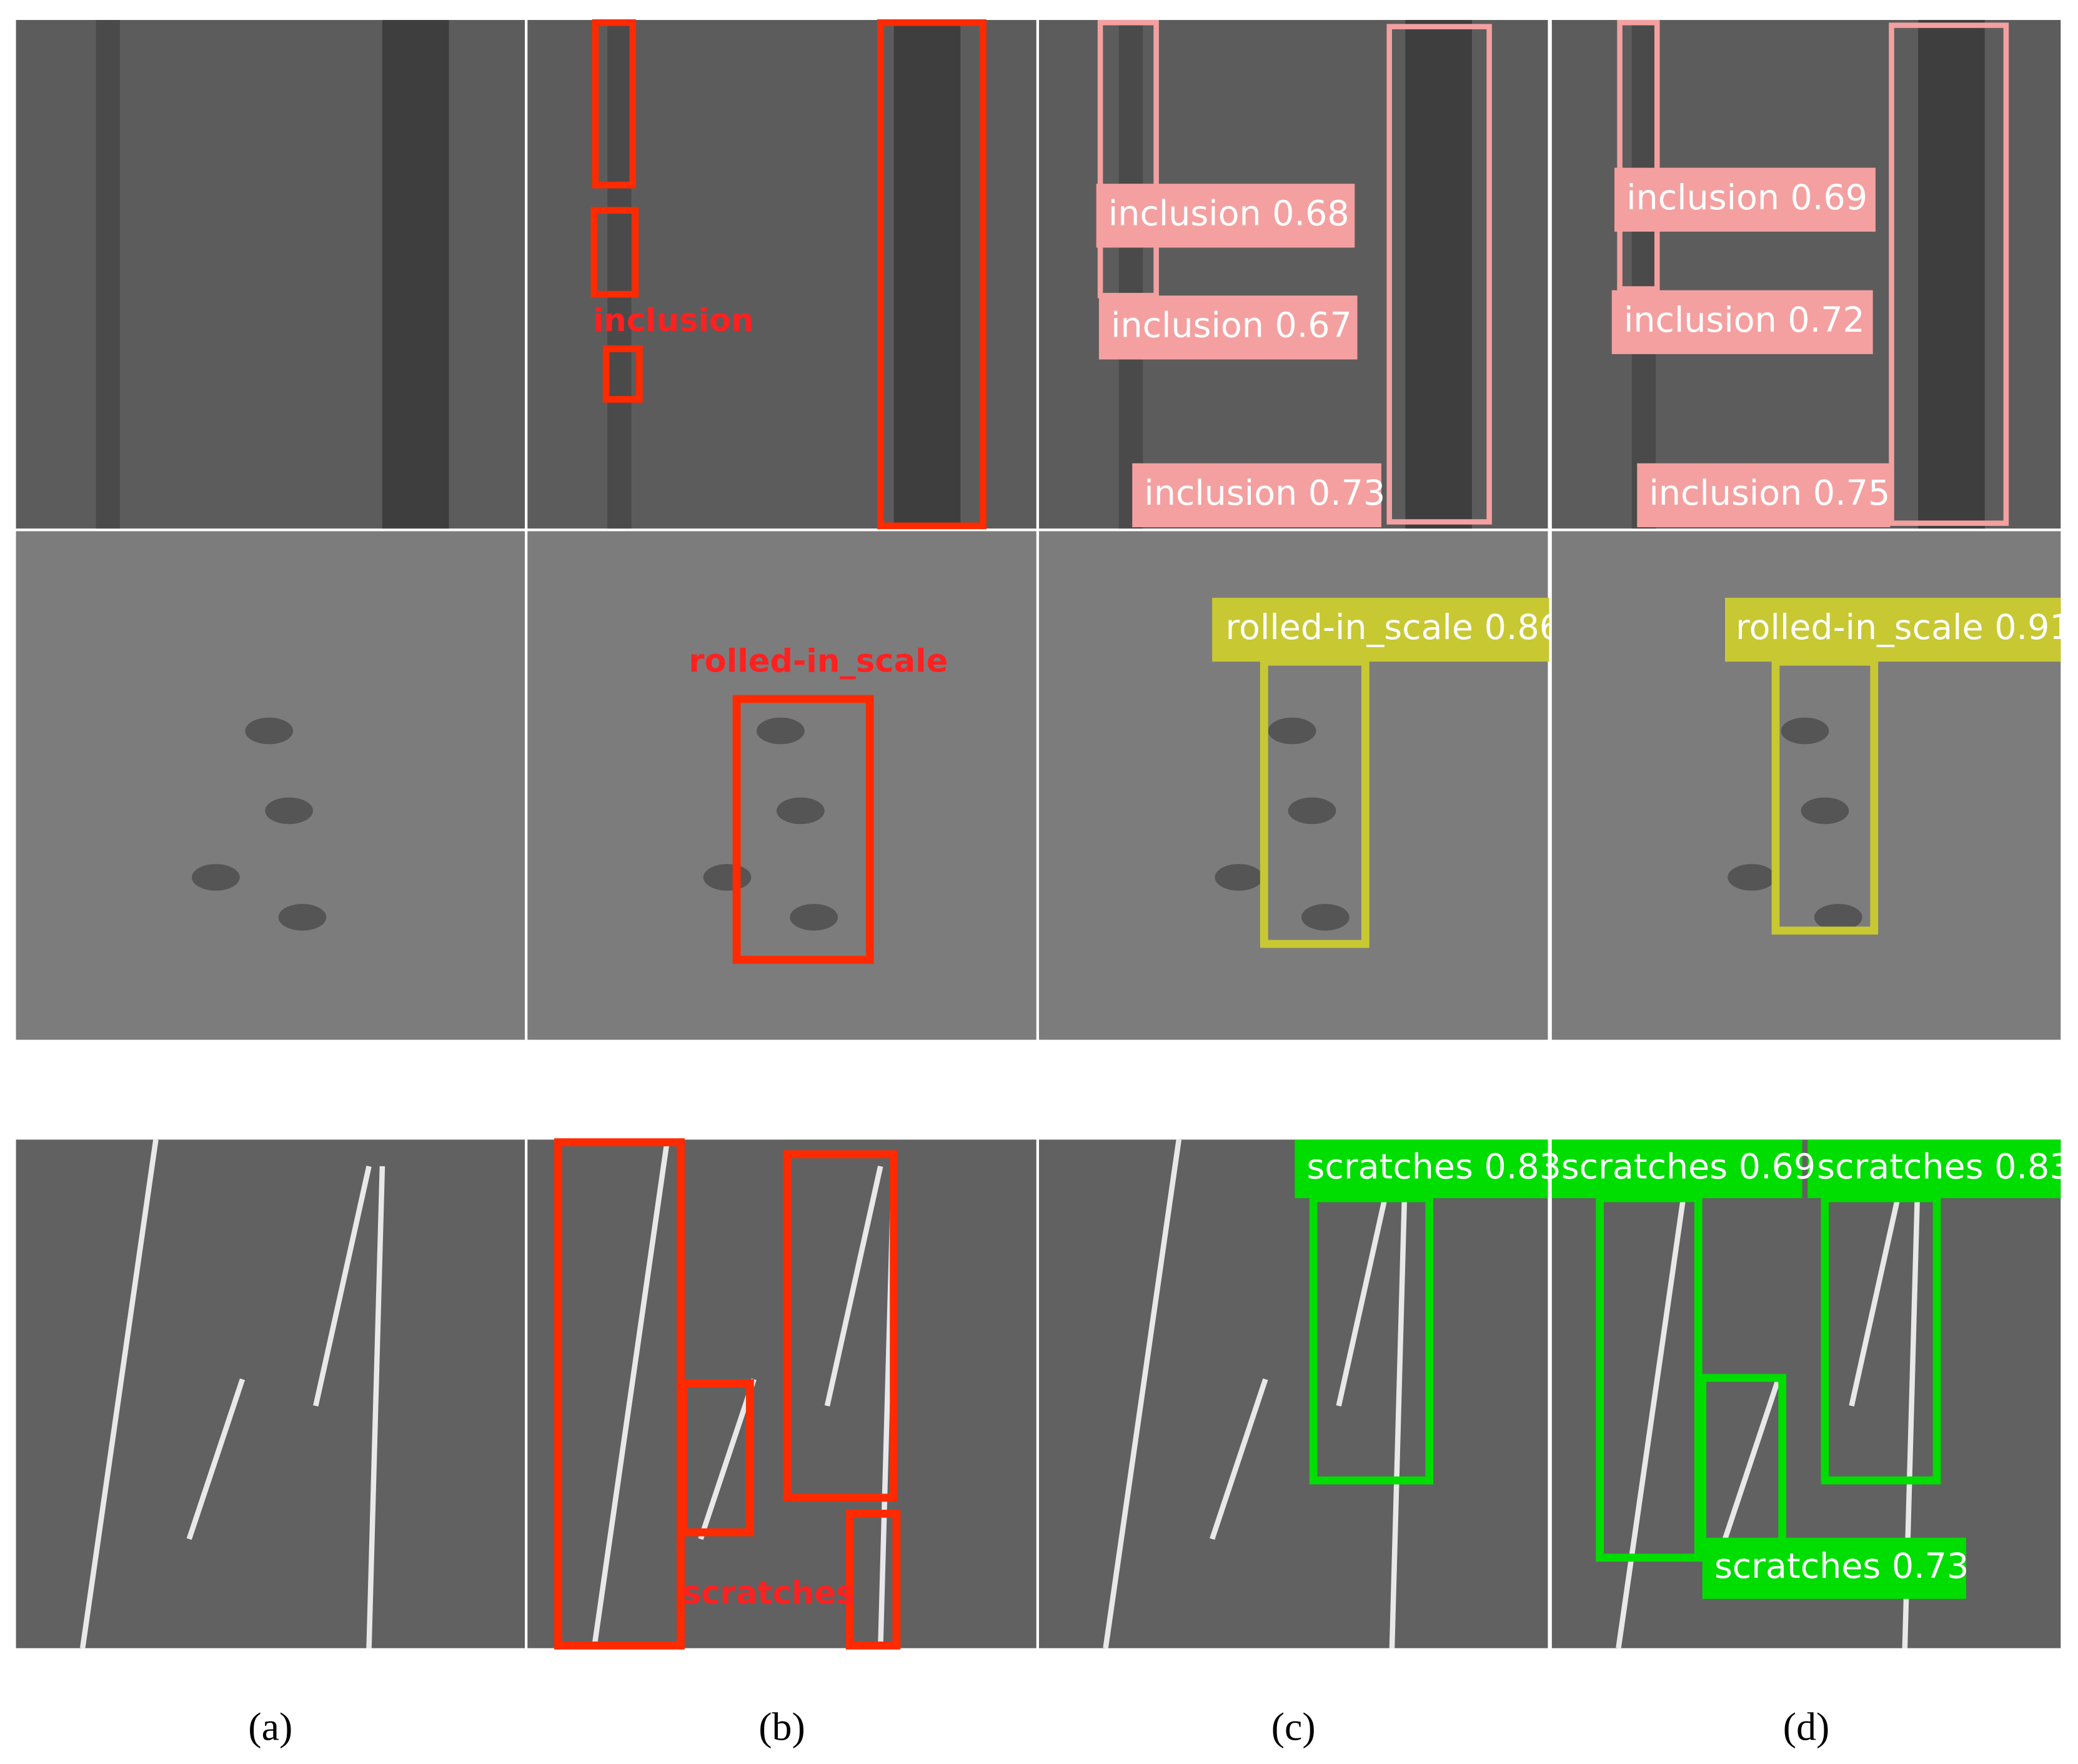 The height and width of the screenshot is (1764, 2078). Describe the element at coordinates (1904, 628) in the screenshot. I see `label: rolled-in_scale 0.91` at that location.